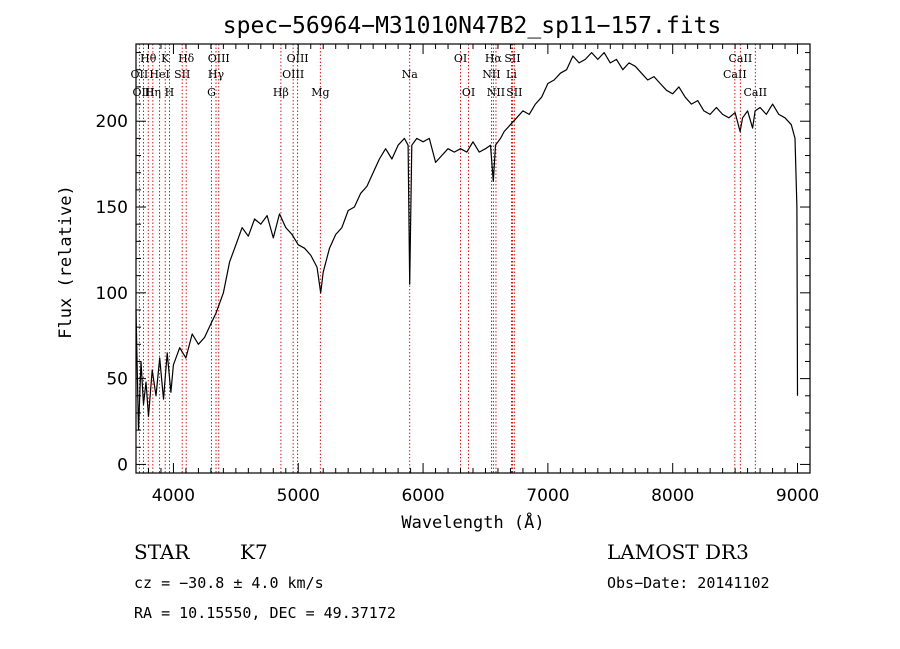  I want to click on chart-title: spec−56964−M31010N47B2_sp11−157.fits, so click(472, 26).